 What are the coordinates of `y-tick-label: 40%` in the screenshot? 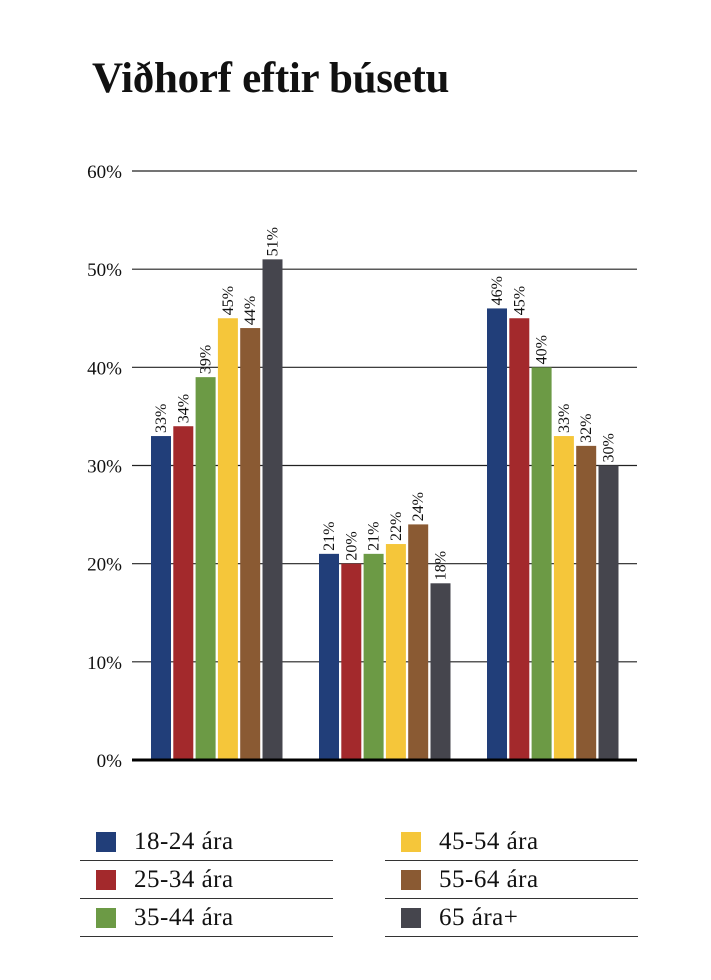 It's located at (104, 368).